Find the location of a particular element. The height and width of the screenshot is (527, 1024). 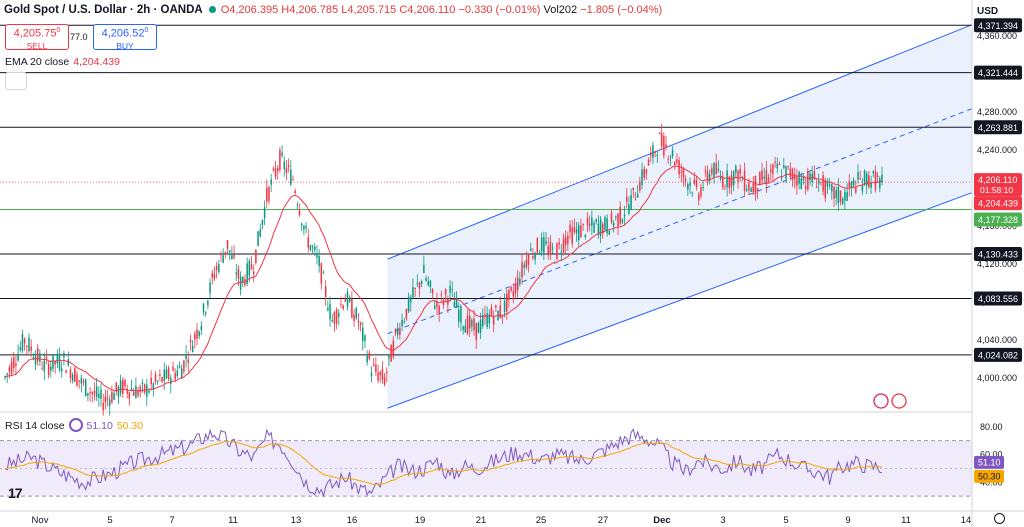

rsi-pane is located at coordinates (486, 462).